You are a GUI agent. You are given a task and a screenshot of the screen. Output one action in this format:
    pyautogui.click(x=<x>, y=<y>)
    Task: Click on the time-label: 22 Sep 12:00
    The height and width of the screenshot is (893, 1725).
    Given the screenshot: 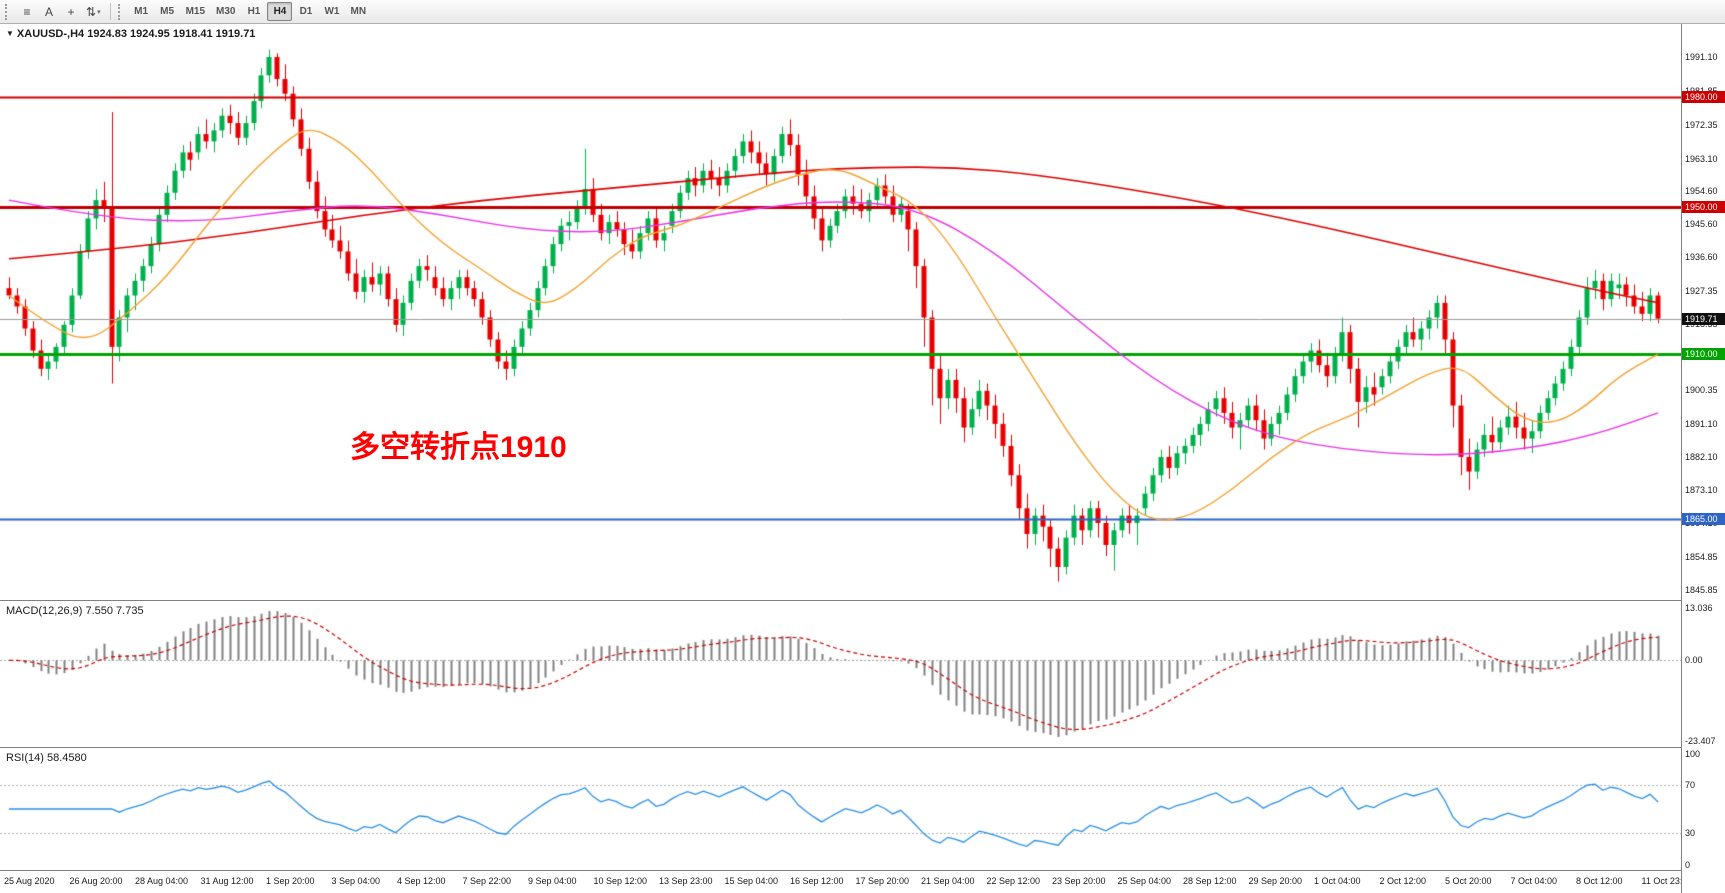 What is the action you would take?
    pyautogui.click(x=1013, y=881)
    